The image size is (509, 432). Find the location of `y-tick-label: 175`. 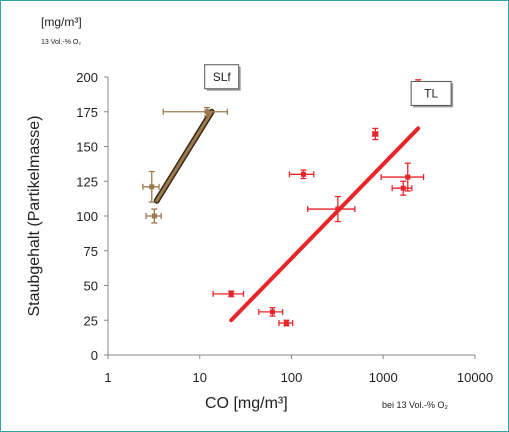

y-tick-label: 175 is located at coordinates (87, 112).